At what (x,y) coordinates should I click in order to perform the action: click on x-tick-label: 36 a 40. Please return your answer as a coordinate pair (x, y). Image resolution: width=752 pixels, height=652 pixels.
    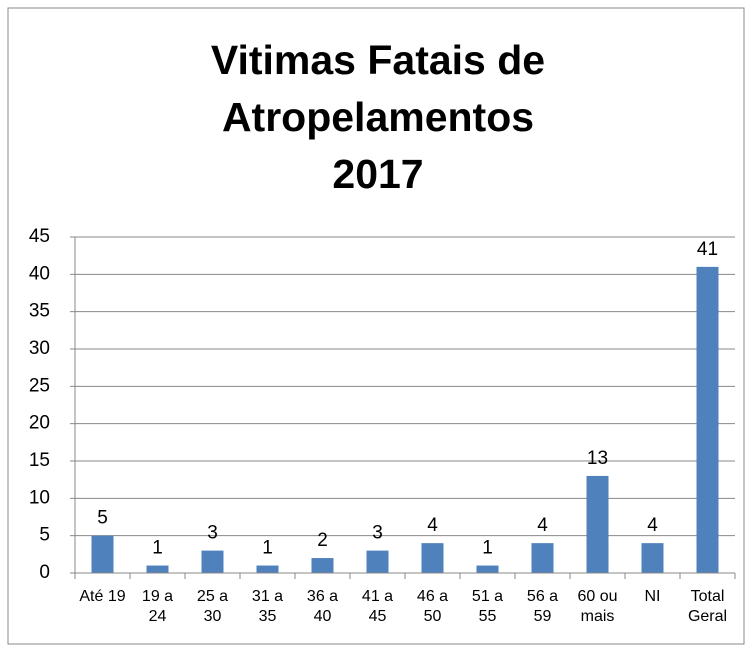
    Looking at the image, I should click on (322, 606).